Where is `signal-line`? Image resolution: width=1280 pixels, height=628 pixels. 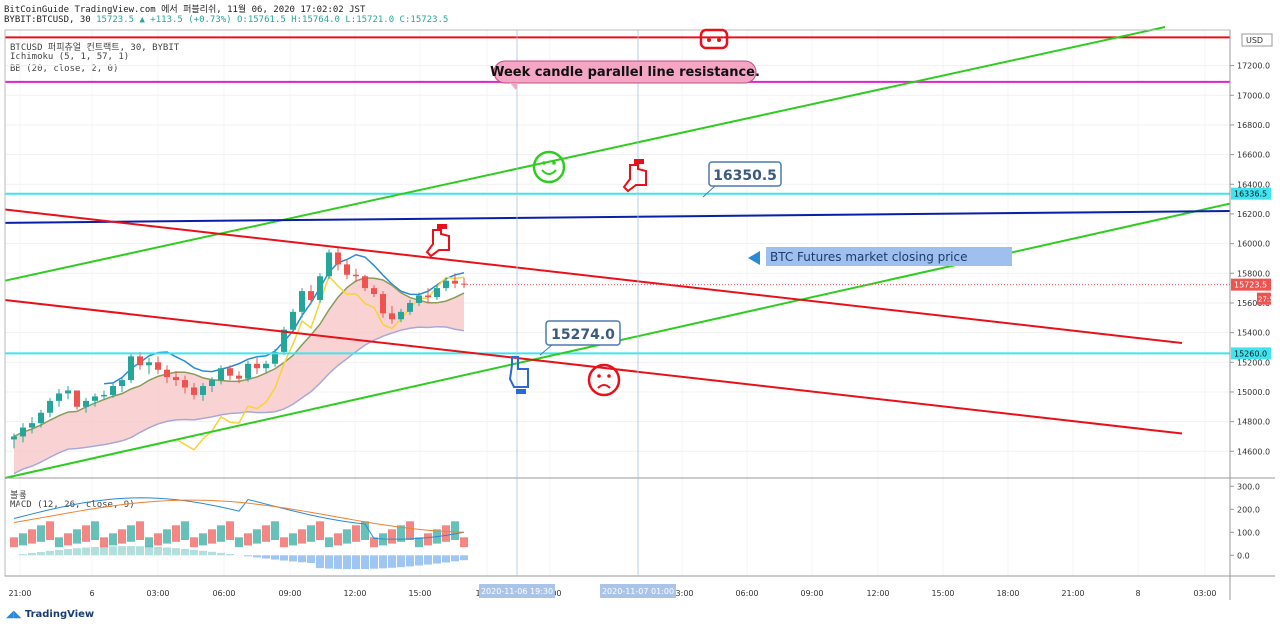 signal-line is located at coordinates (239, 516).